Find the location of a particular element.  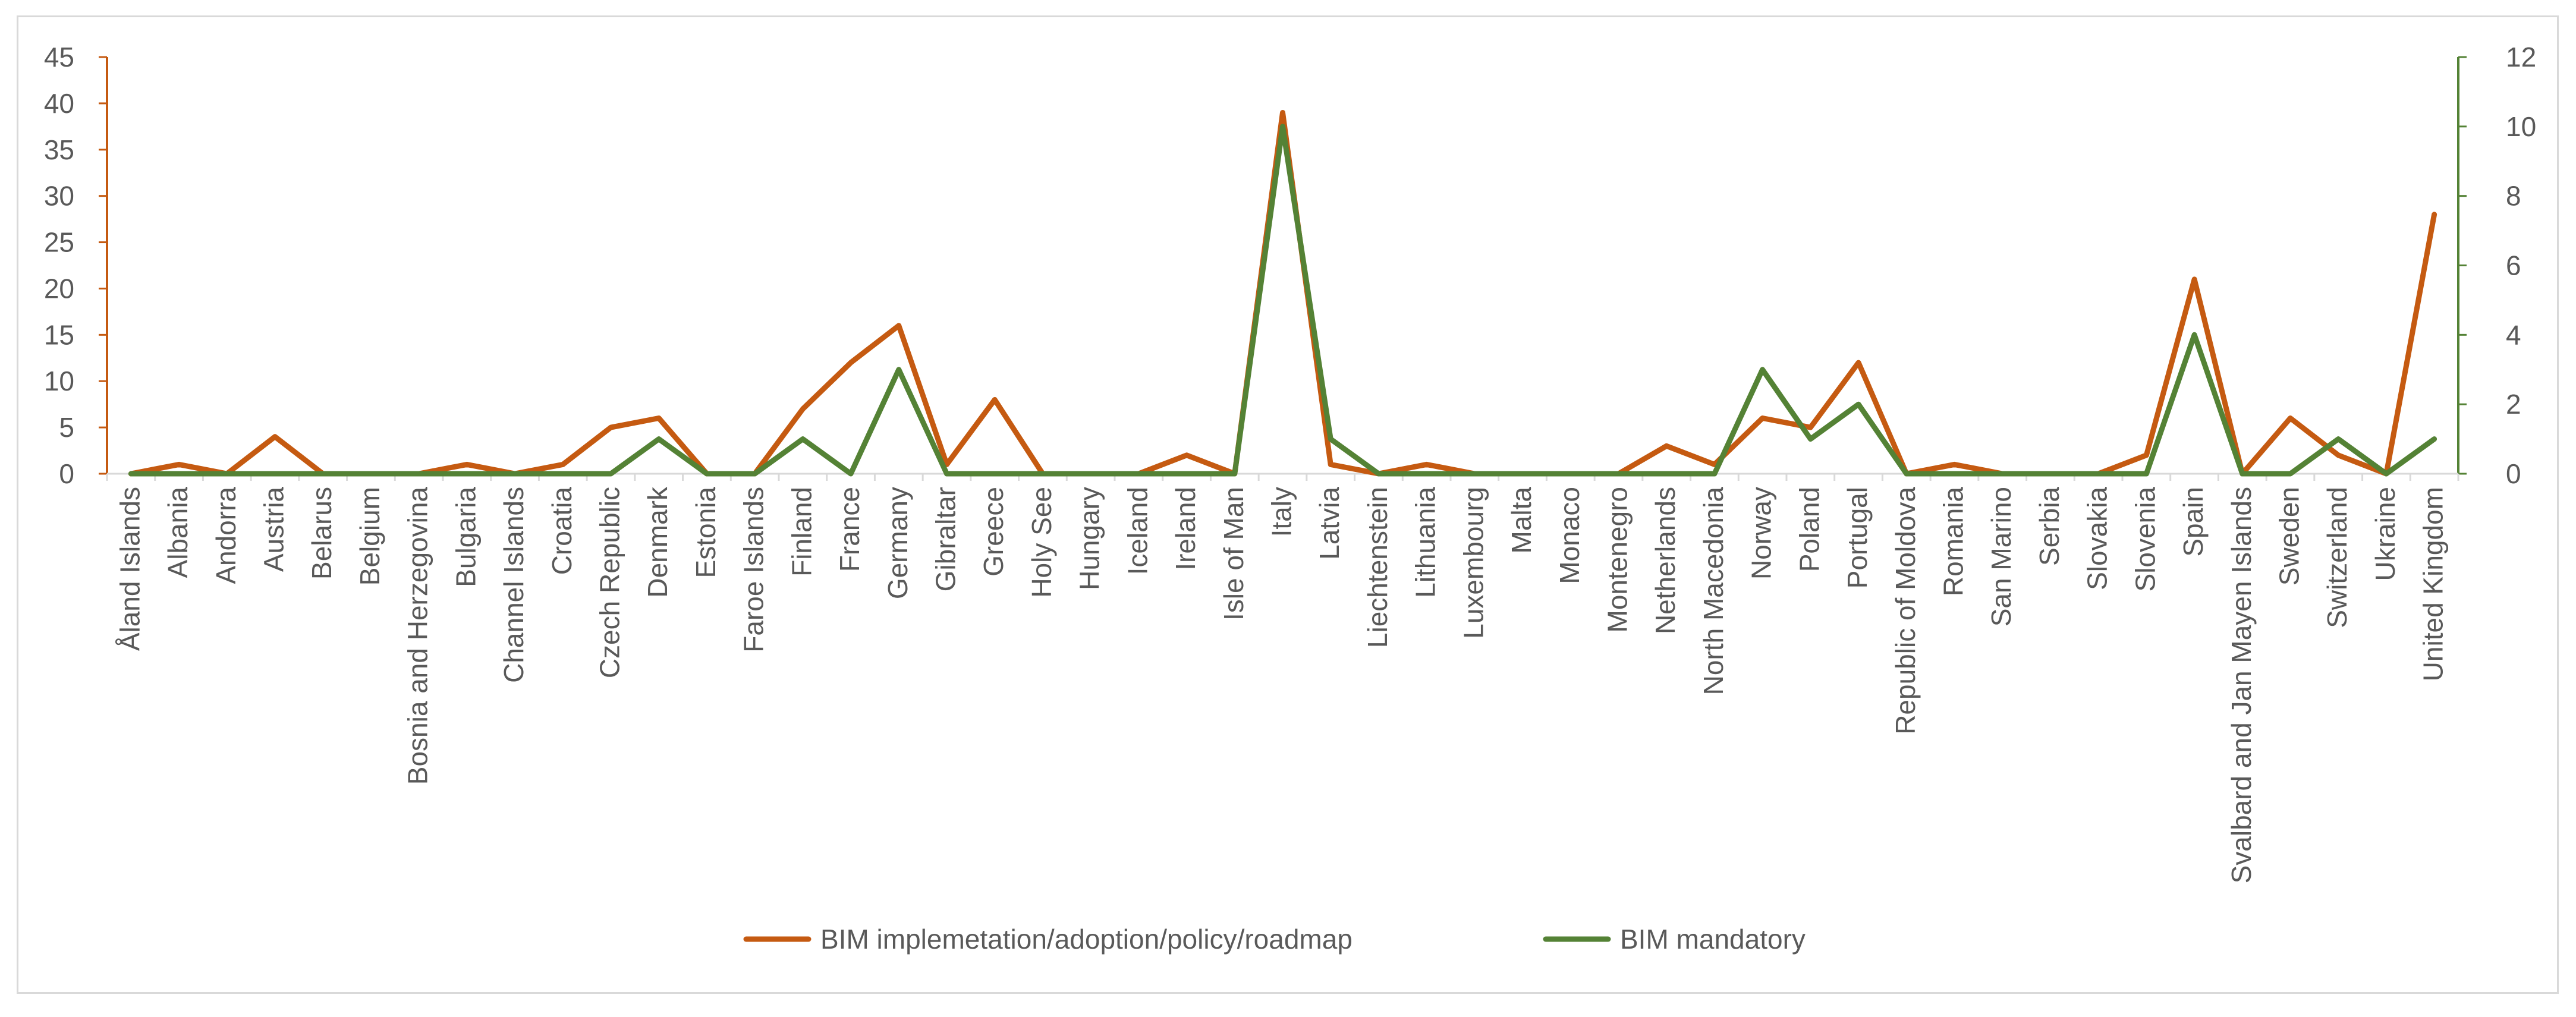

x-axis-tick-label: Belgium is located at coordinates (369, 536).